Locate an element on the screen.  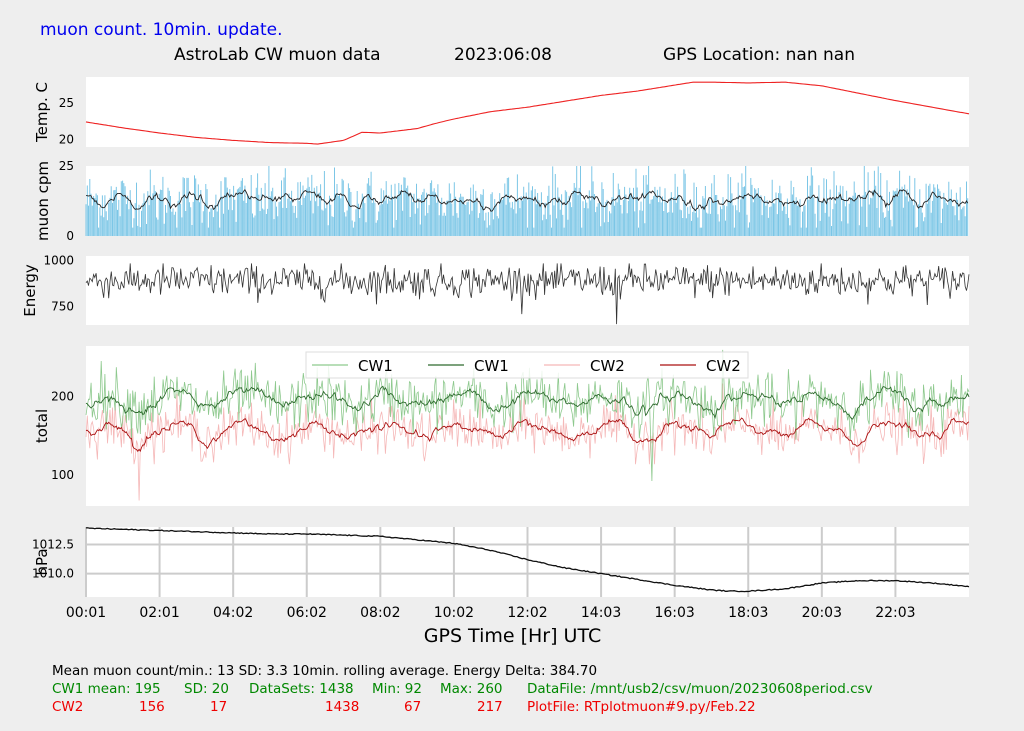
xtick-label: 06:02 is located at coordinates (307, 613).